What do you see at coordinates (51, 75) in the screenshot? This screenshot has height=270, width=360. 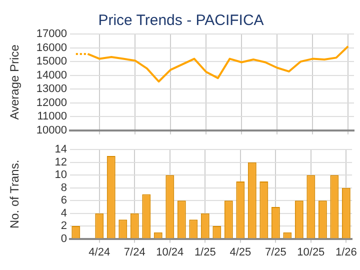 I see `y-tick-label: 14000` at bounding box center [51, 75].